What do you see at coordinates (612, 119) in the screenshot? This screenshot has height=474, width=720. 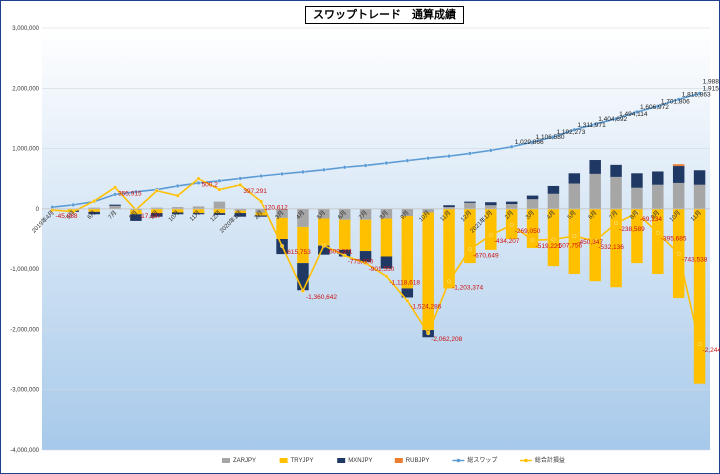 I see `data-label: 1,404,692` at bounding box center [612, 119].